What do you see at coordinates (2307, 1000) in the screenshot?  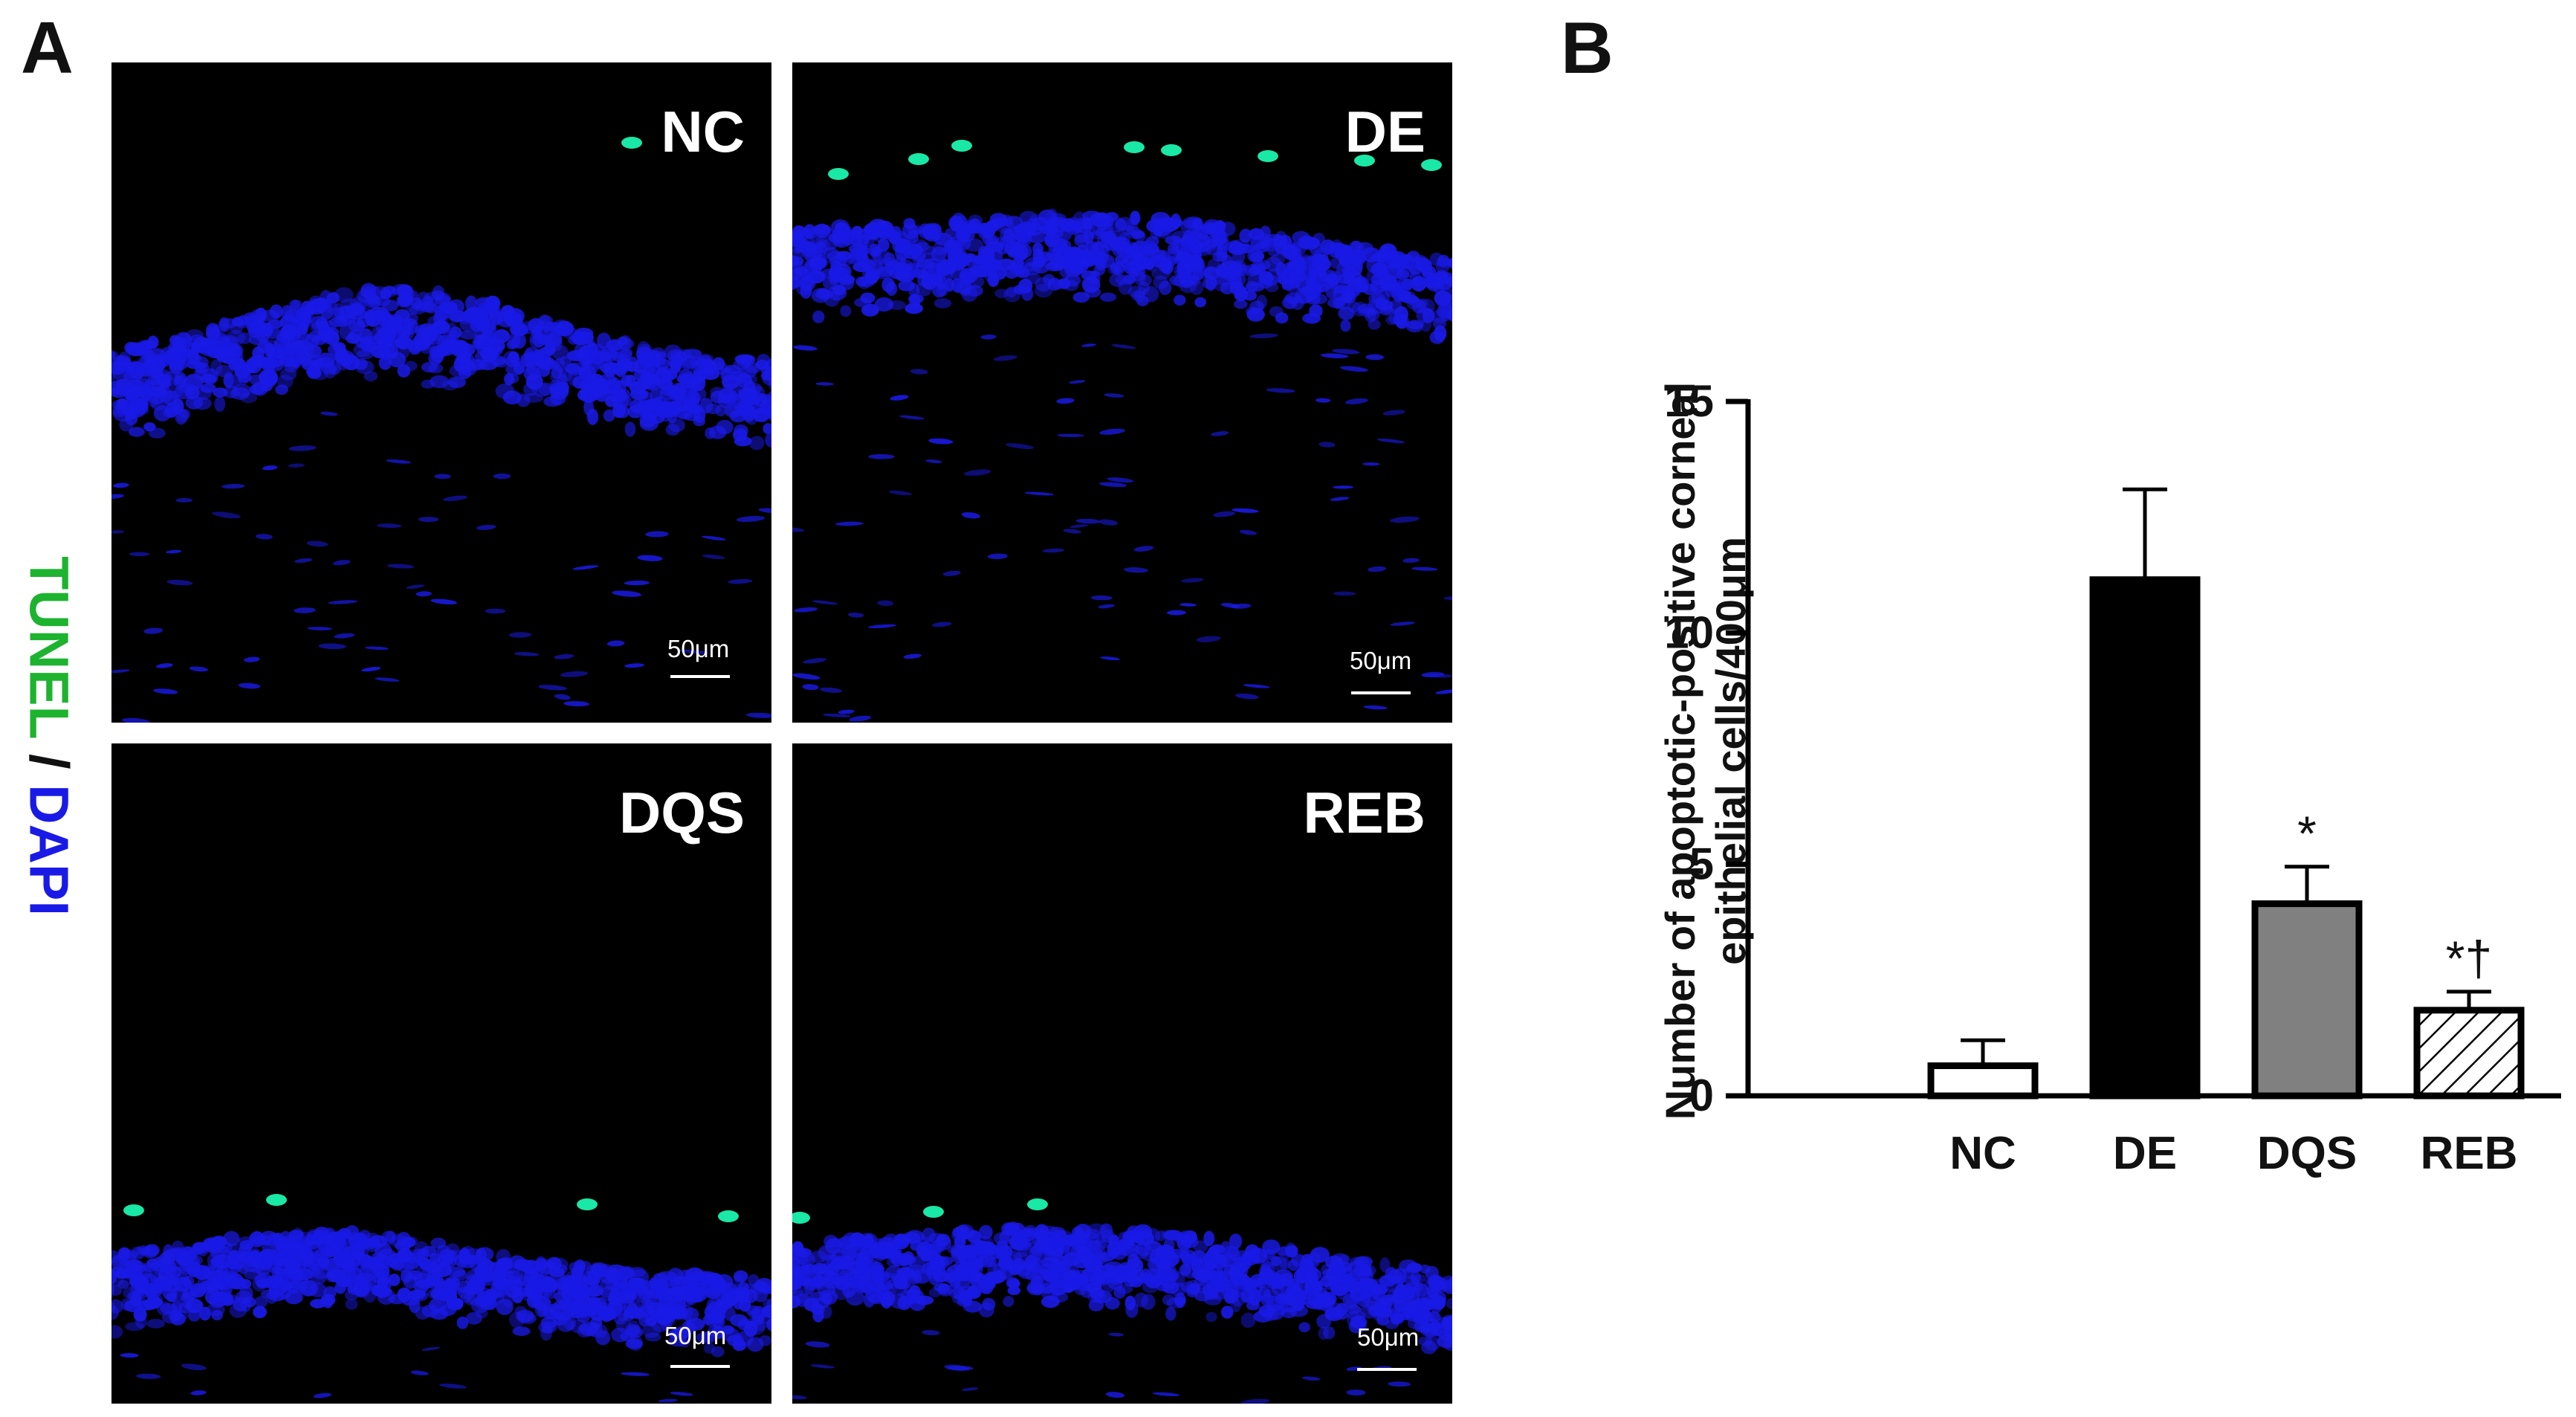 I see `bar-dqs` at bounding box center [2307, 1000].